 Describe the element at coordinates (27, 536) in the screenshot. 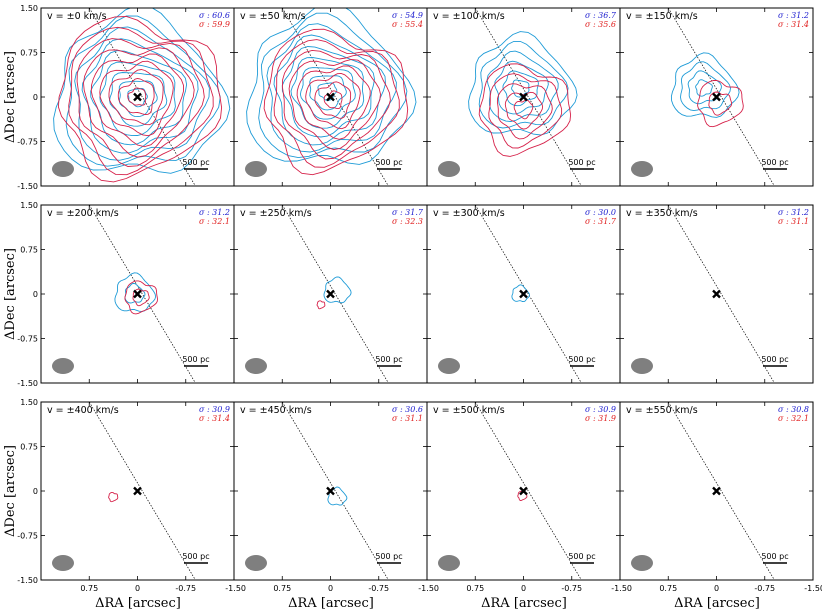

I see `y-tick-label: -0.75` at that location.